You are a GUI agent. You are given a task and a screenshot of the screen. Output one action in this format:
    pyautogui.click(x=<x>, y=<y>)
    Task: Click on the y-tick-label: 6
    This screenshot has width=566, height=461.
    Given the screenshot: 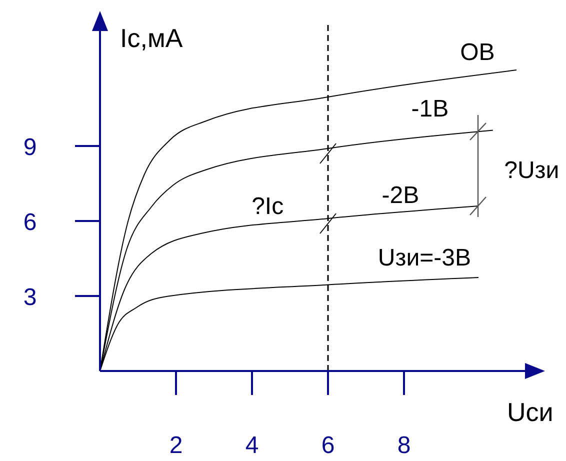 What is the action you would take?
    pyautogui.click(x=30, y=222)
    